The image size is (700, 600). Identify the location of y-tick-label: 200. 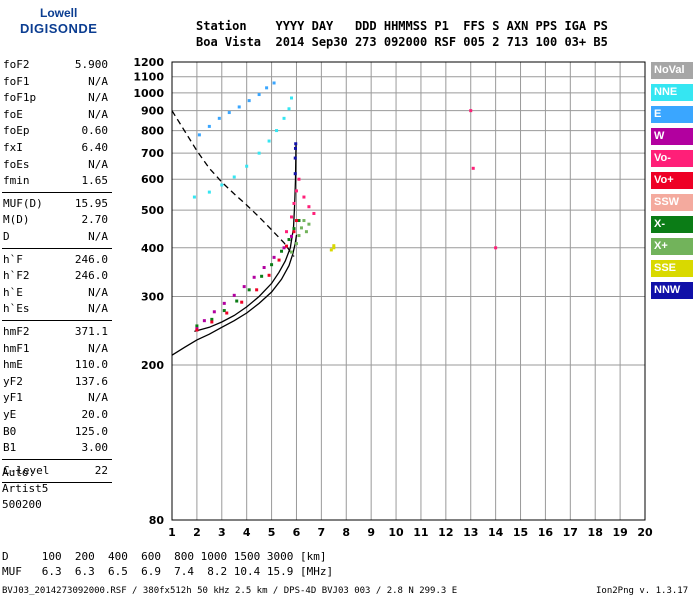
(152, 365).